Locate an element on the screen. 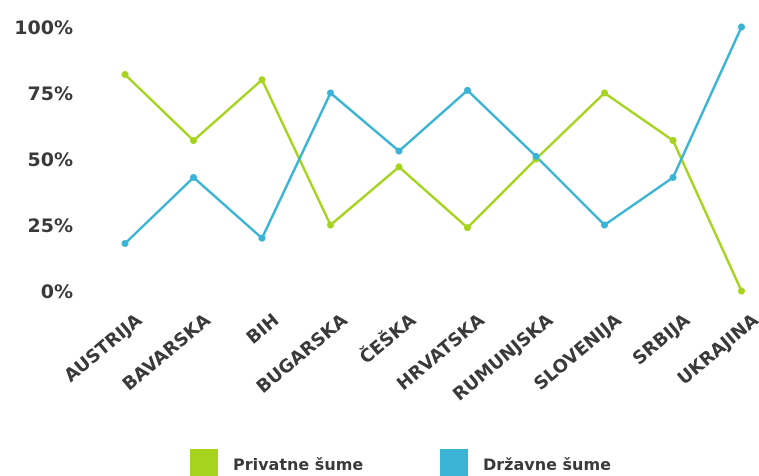  x-tick-label: ČEŠKA is located at coordinates (387, 339).